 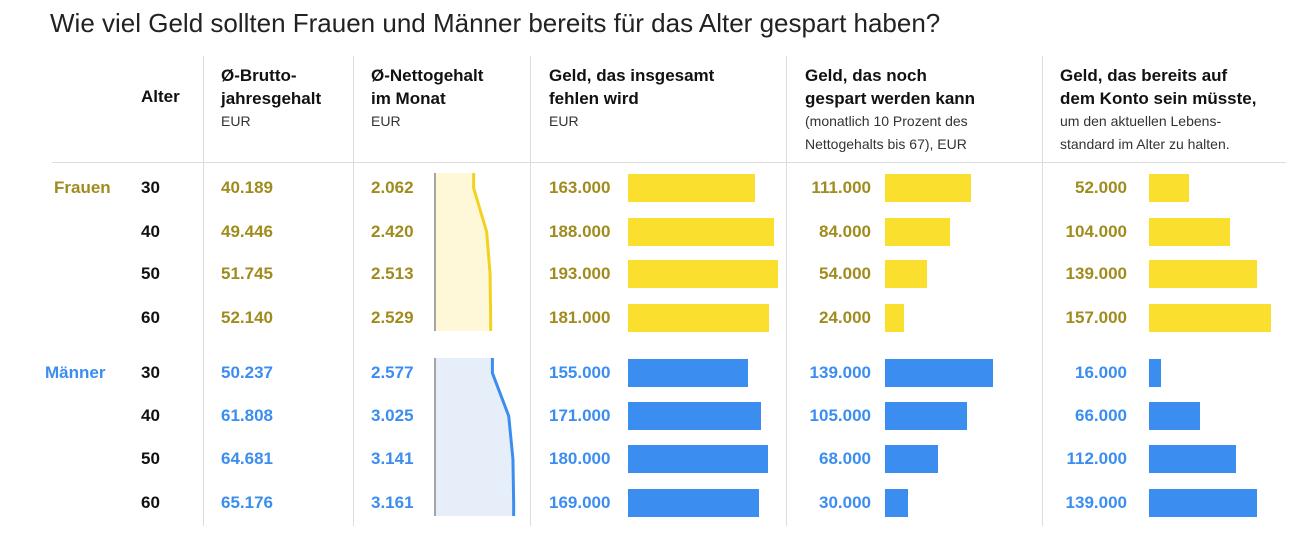 I want to click on header-brutto-line1: Ø-Brutto-, so click(x=259, y=75).